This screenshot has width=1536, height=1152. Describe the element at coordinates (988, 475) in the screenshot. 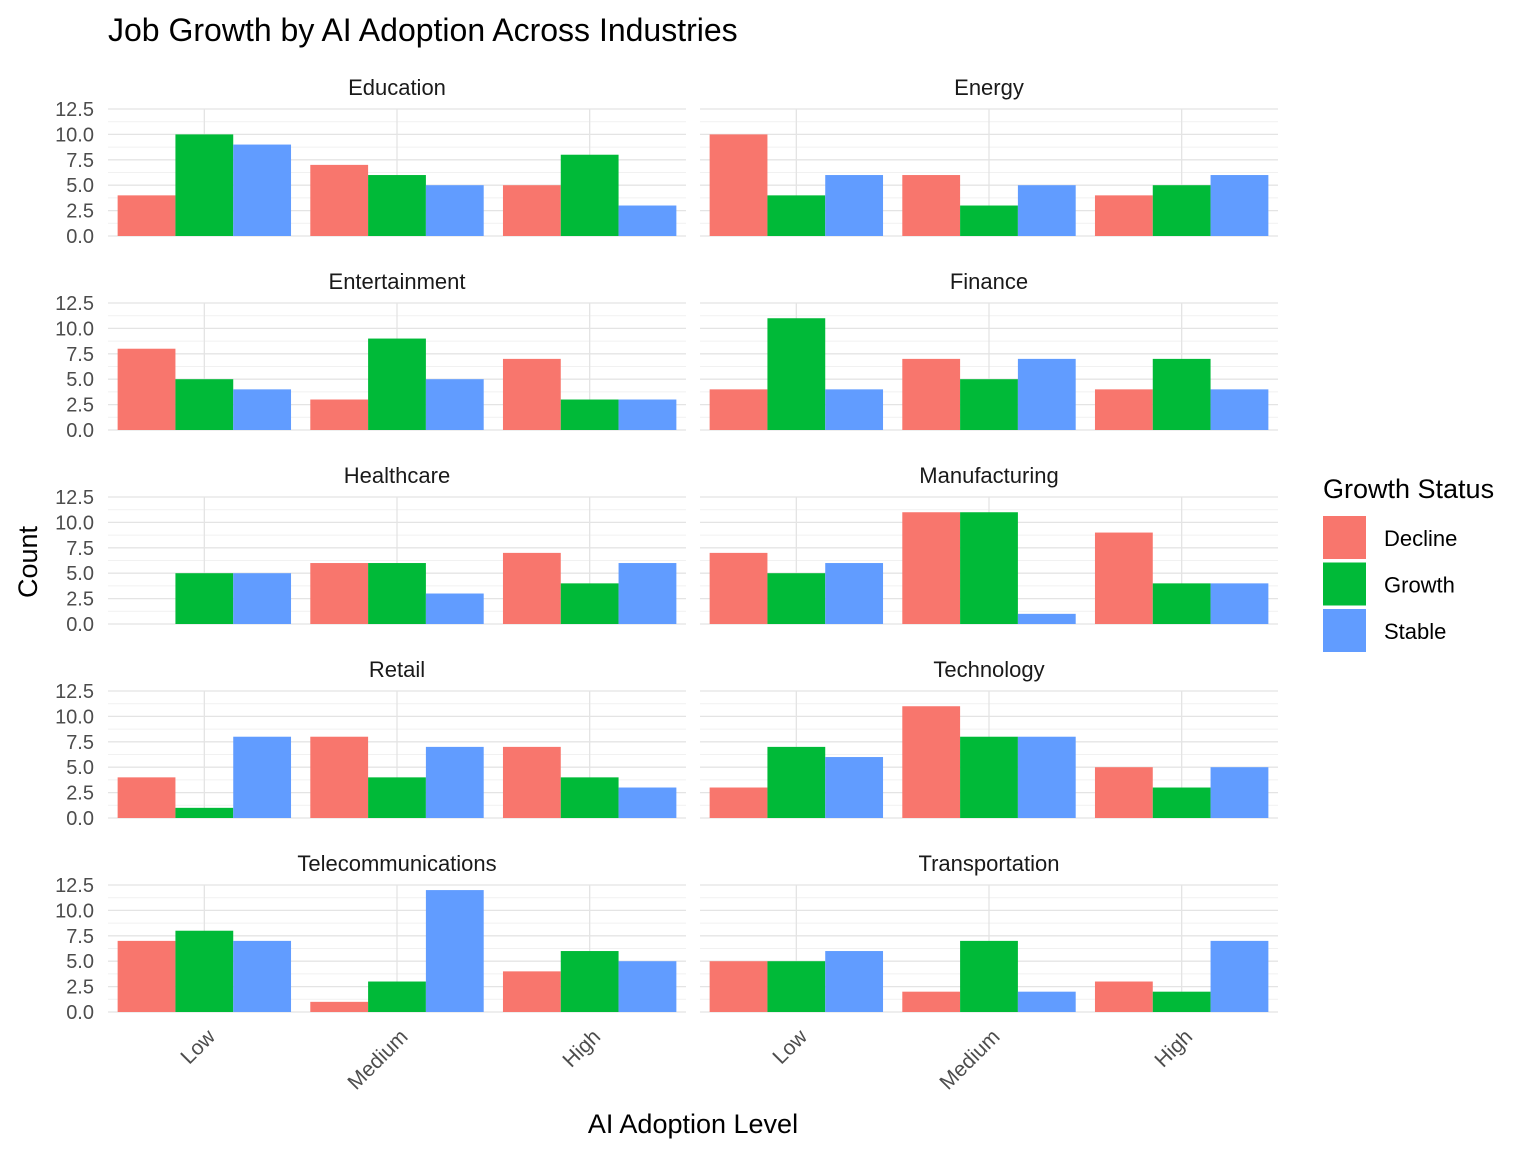

I see `facet-strip-title: Manufacturing` at that location.